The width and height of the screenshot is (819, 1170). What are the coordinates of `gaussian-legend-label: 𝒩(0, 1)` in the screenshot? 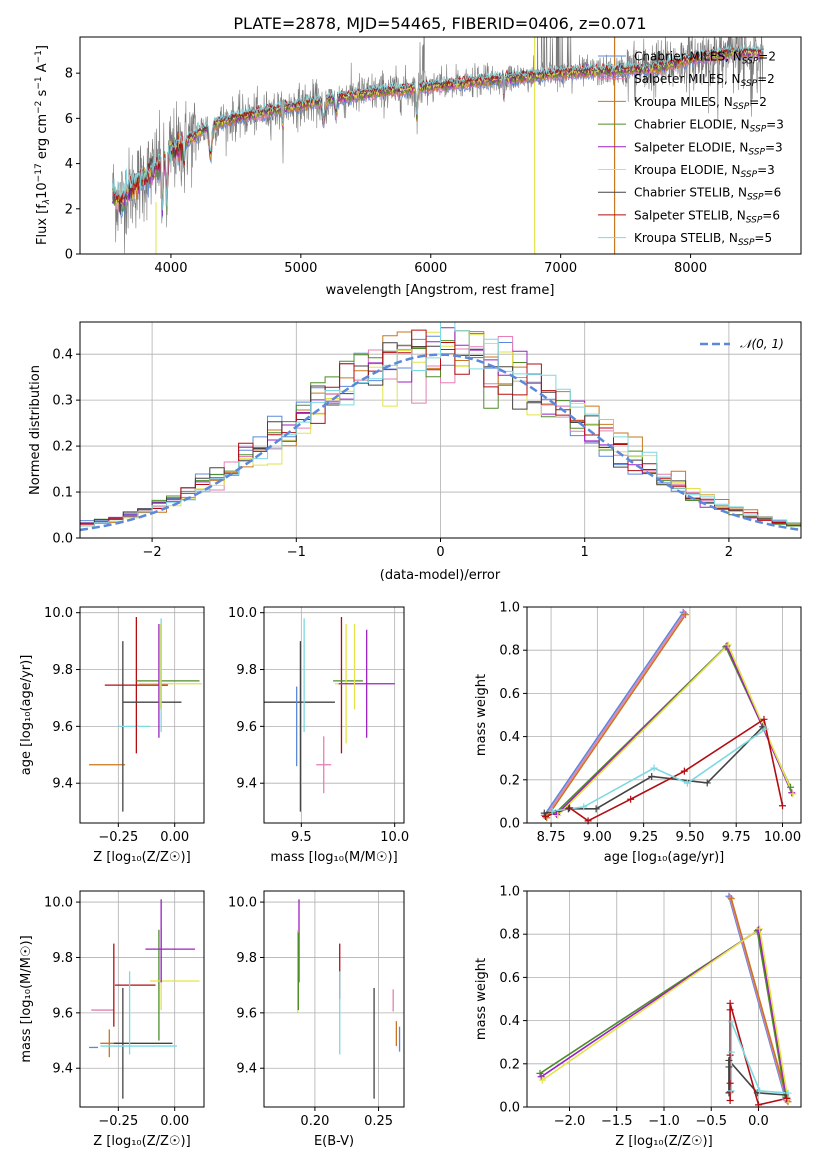 It's located at (762, 344).